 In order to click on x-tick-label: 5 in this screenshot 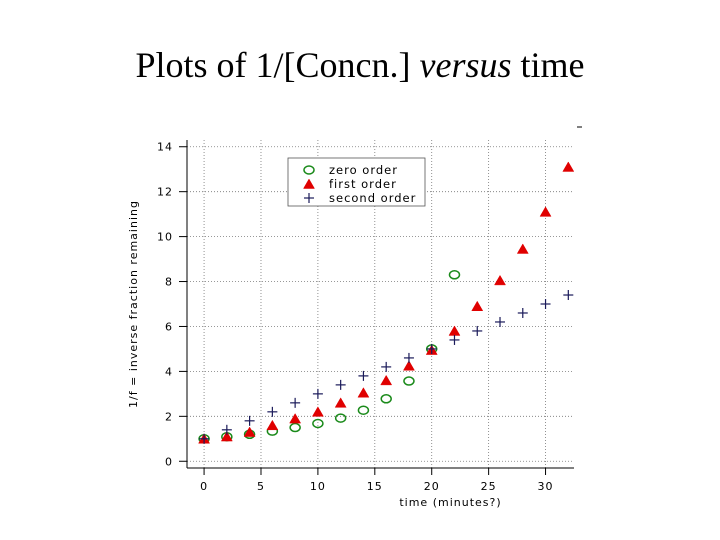, I will do `click(261, 486)`.